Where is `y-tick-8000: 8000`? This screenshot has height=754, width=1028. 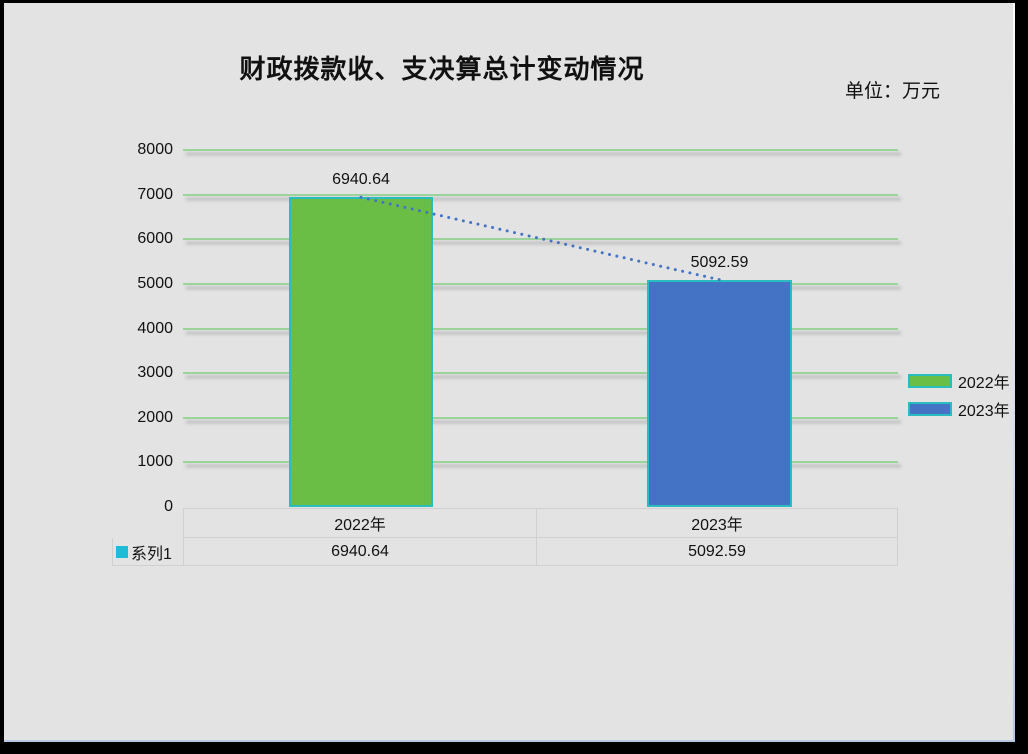 y-tick-8000: 8000 is located at coordinates (155, 149).